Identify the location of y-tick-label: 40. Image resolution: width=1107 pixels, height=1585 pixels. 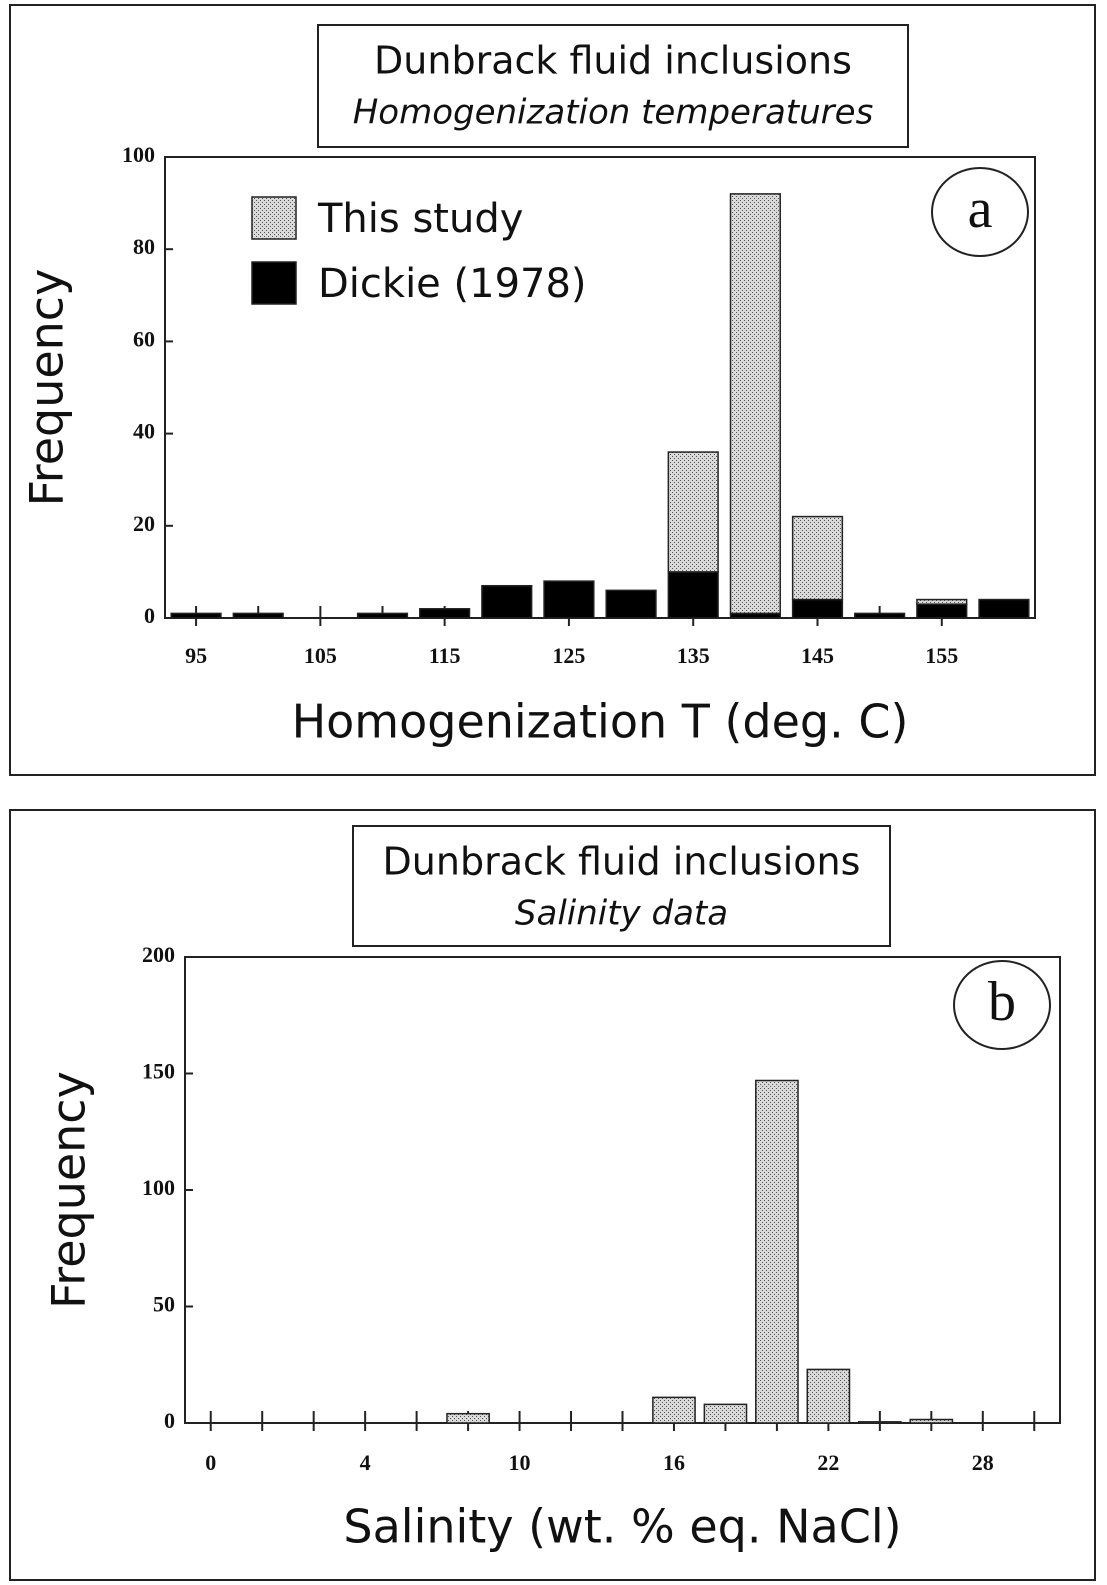
(144, 431).